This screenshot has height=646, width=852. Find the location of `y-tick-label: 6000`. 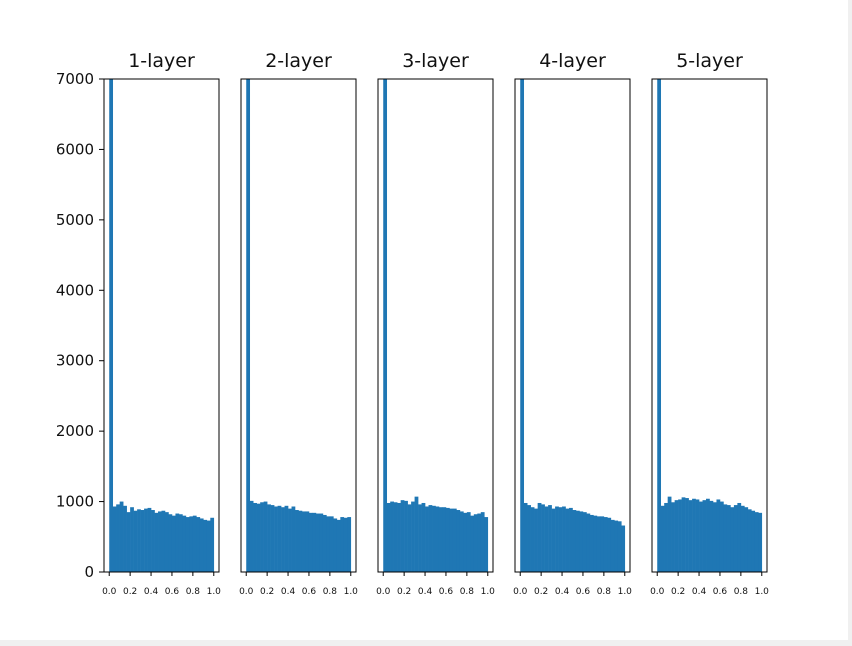

y-tick-label: 6000 is located at coordinates (75, 149).